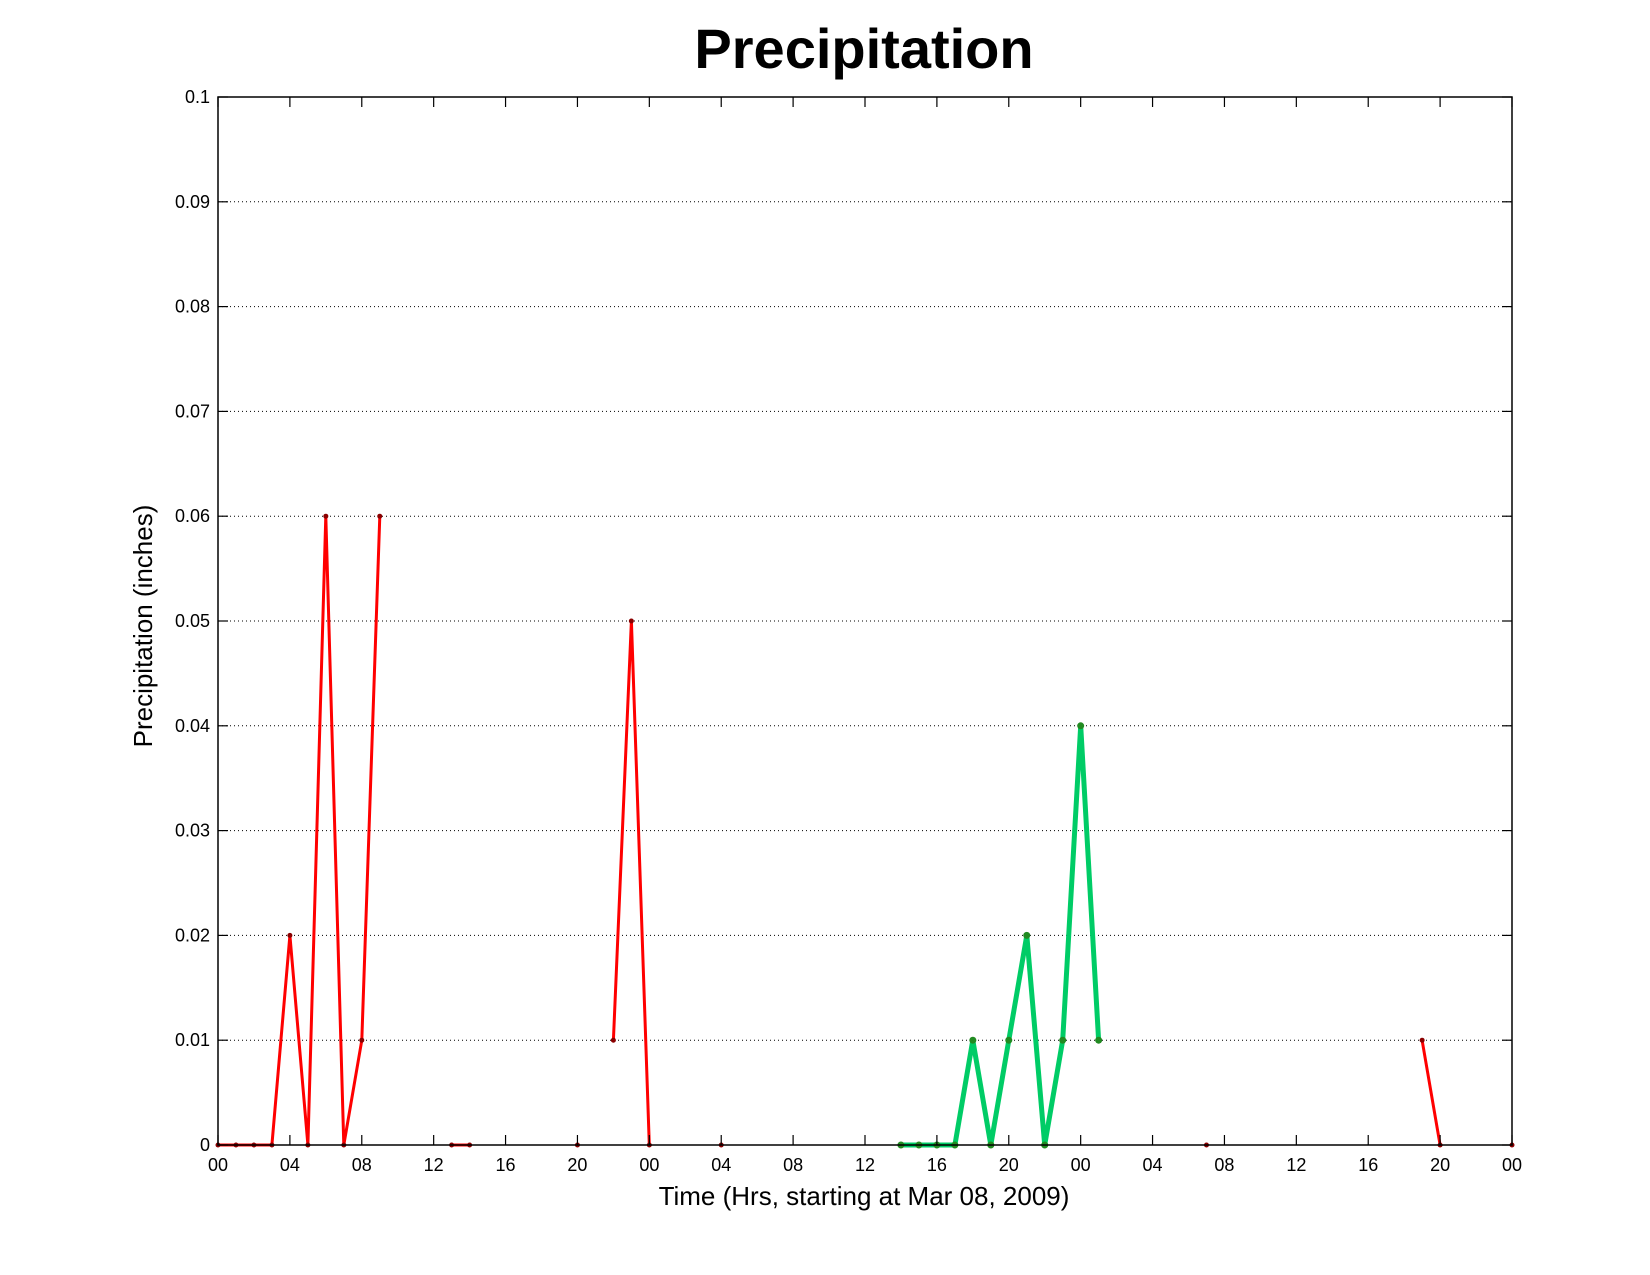  What do you see at coordinates (192, 831) in the screenshot?
I see `y-tick-label: 0.03` at bounding box center [192, 831].